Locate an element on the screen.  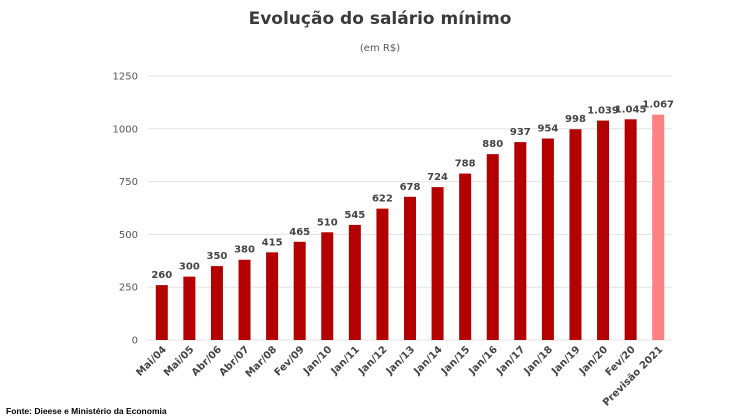
data-label: 545 is located at coordinates (354, 215).